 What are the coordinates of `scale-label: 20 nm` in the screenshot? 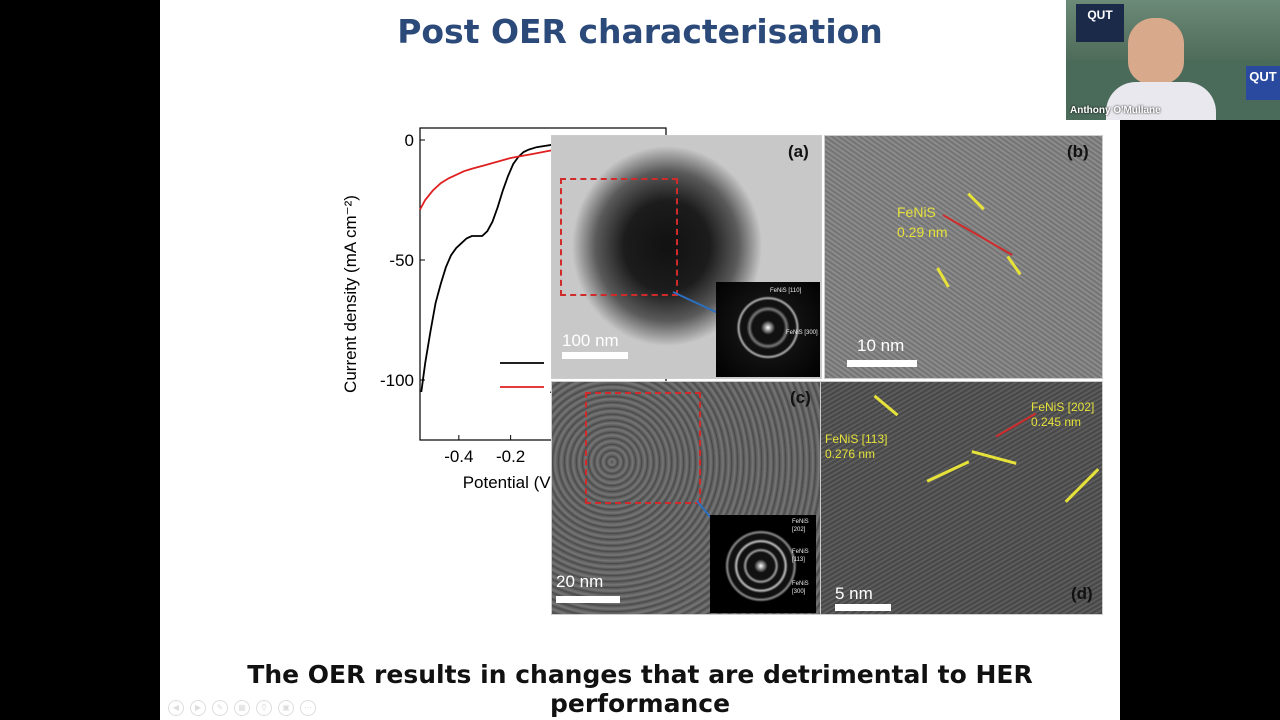 It's located at (580, 581).